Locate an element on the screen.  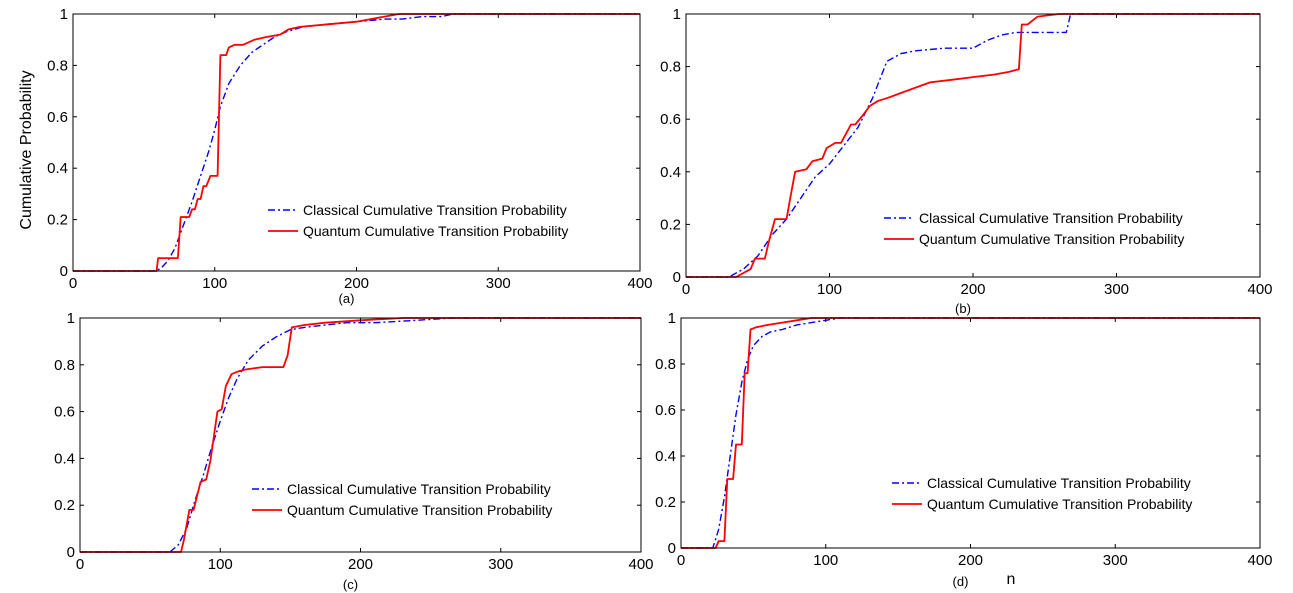
panel-label: (d) is located at coordinates (961, 581).